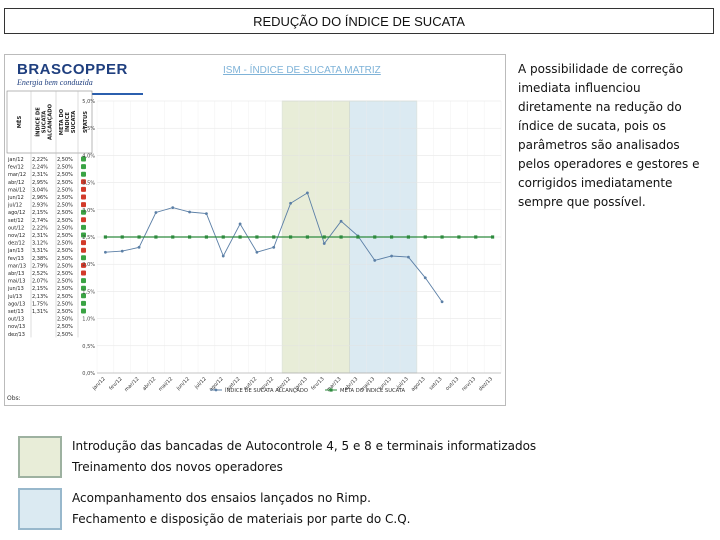 This screenshot has height=540, width=720. What do you see at coordinates (16, 228) in the screenshot?
I see `table-month: out/12` at bounding box center [16, 228].